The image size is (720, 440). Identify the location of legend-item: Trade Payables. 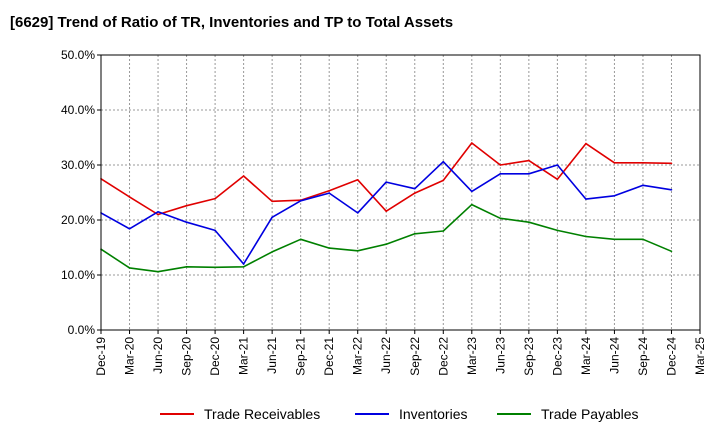
(568, 414).